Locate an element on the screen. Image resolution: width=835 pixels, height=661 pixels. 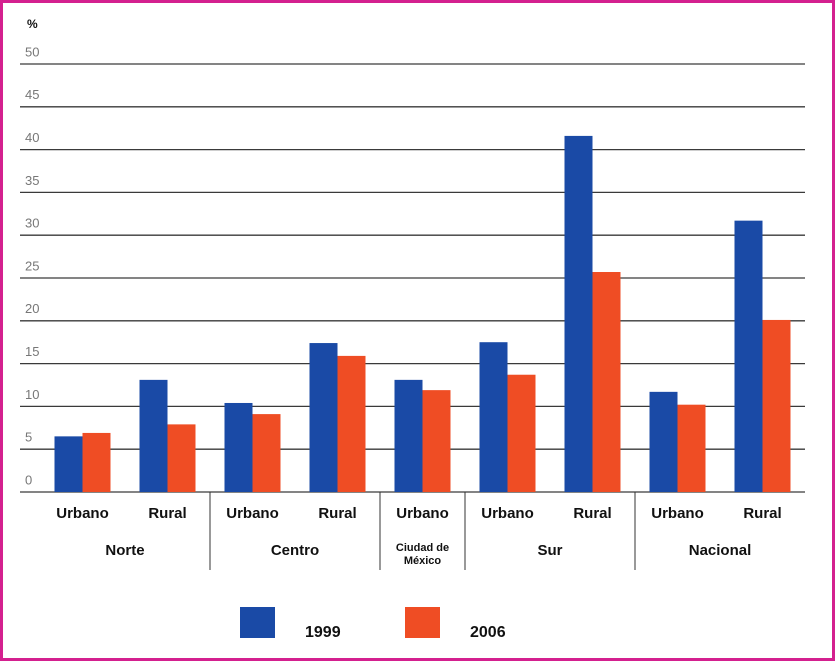
y-axis-label: % is located at coordinates (32, 24).